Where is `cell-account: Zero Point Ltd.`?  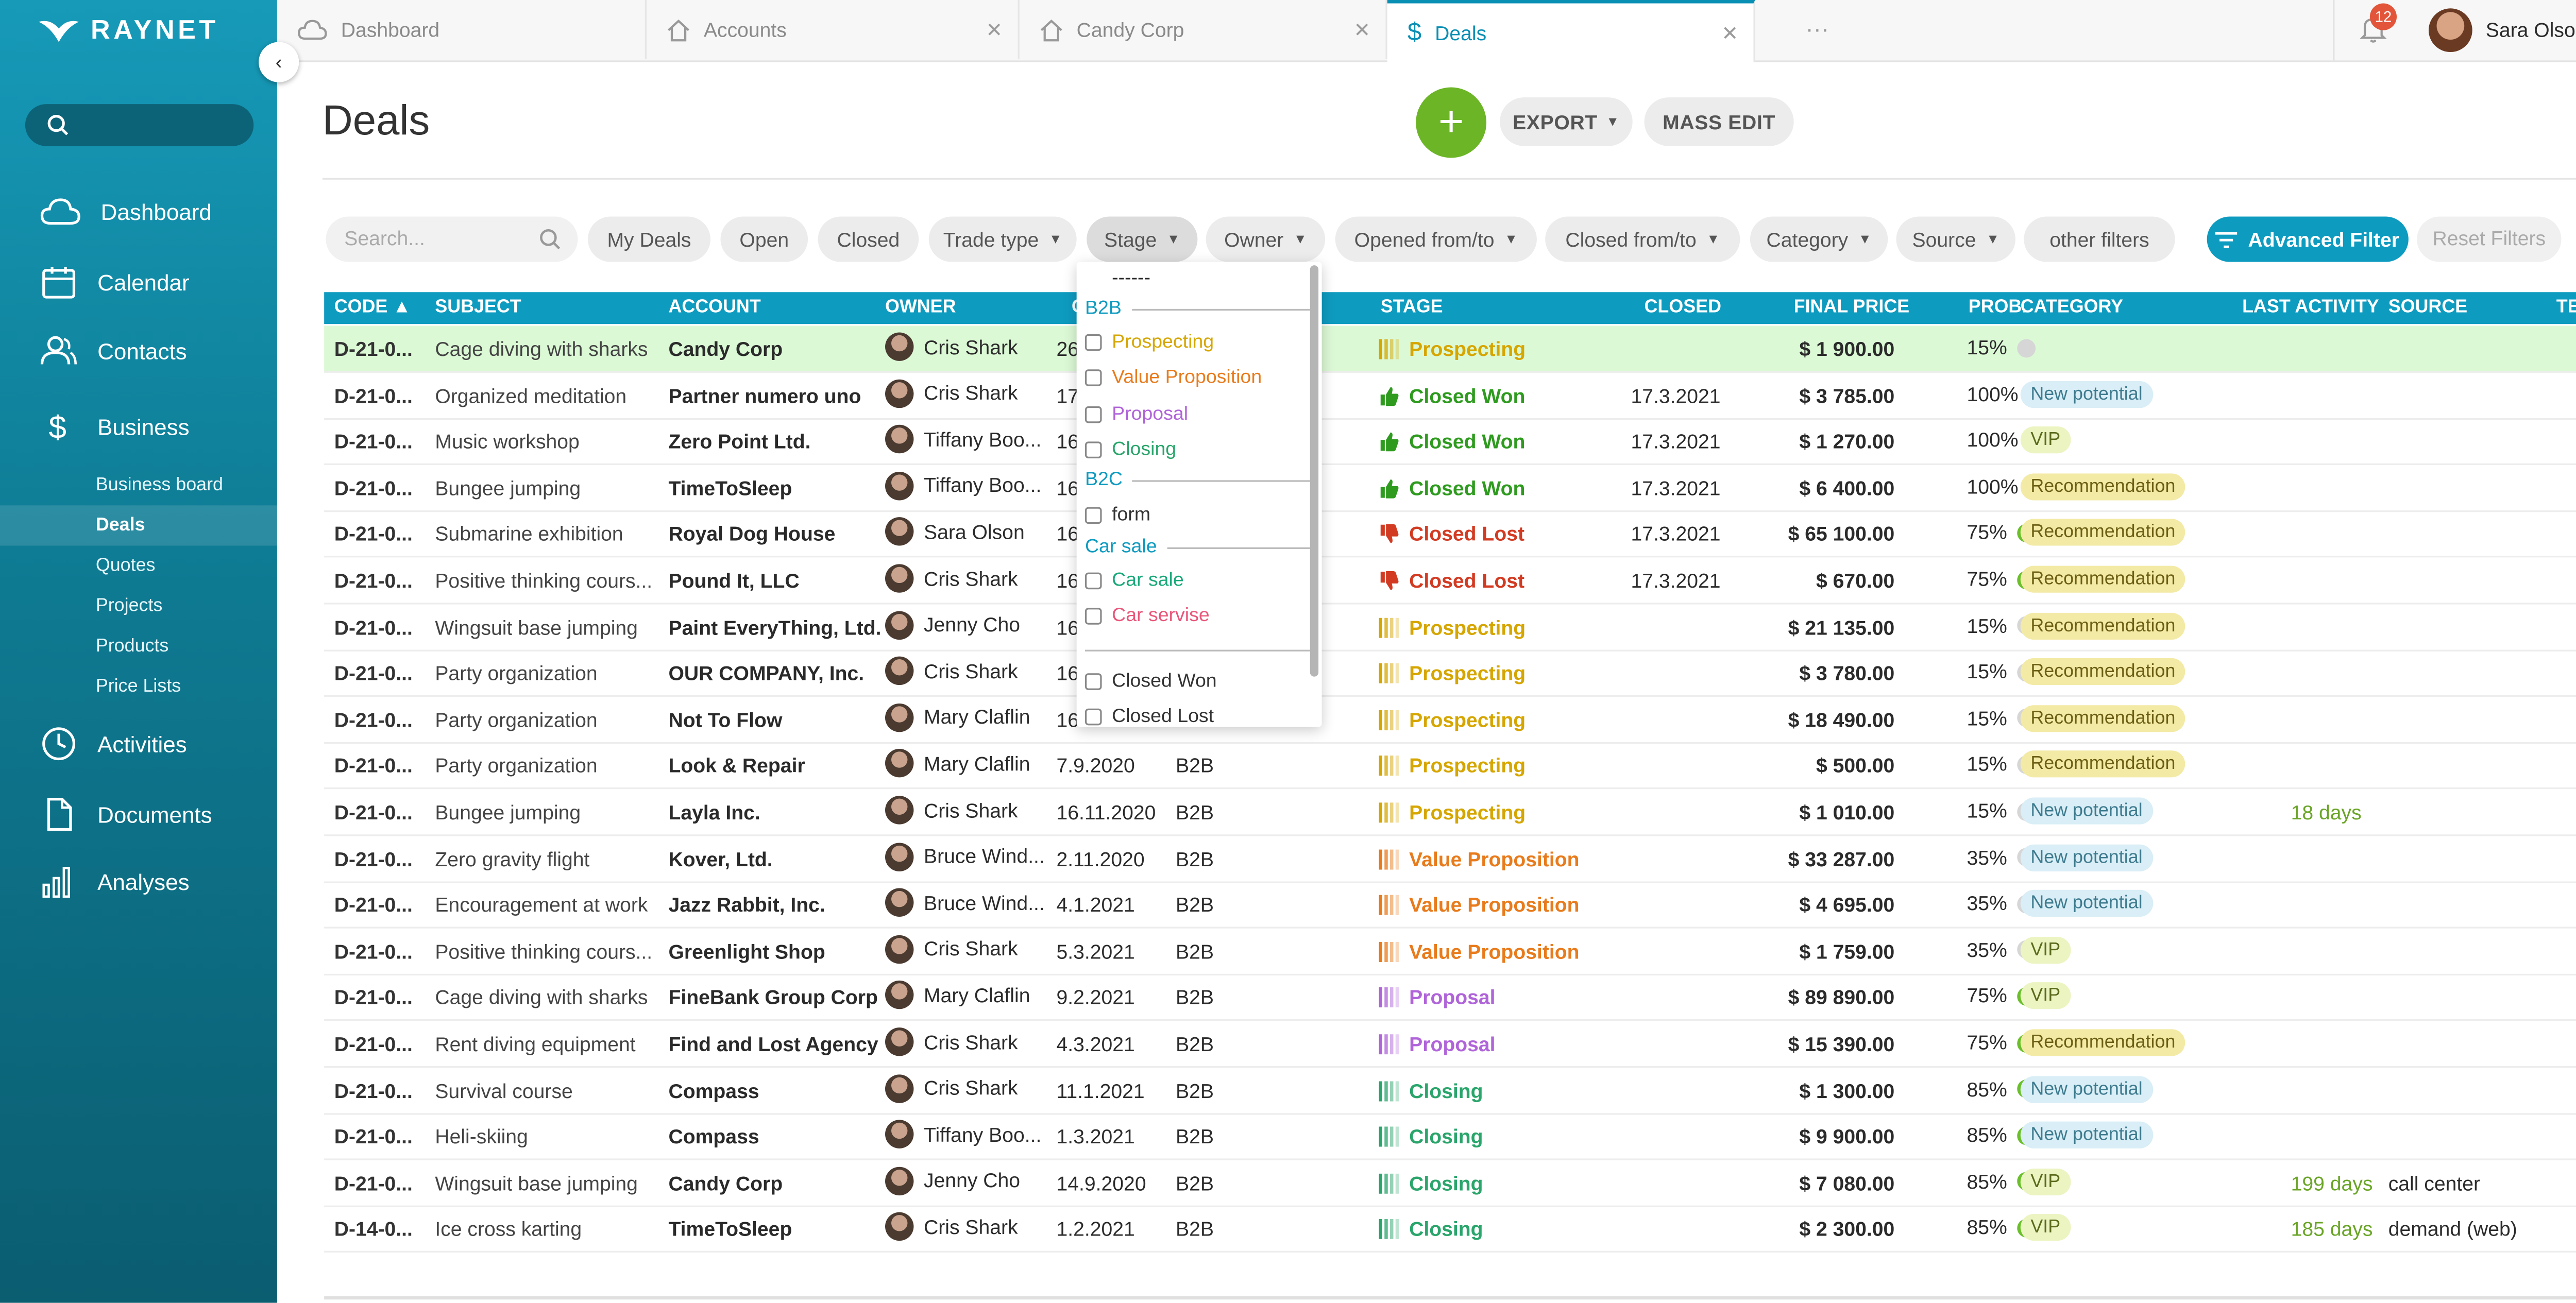 cell-account: Zero Point Ltd. is located at coordinates (739, 442).